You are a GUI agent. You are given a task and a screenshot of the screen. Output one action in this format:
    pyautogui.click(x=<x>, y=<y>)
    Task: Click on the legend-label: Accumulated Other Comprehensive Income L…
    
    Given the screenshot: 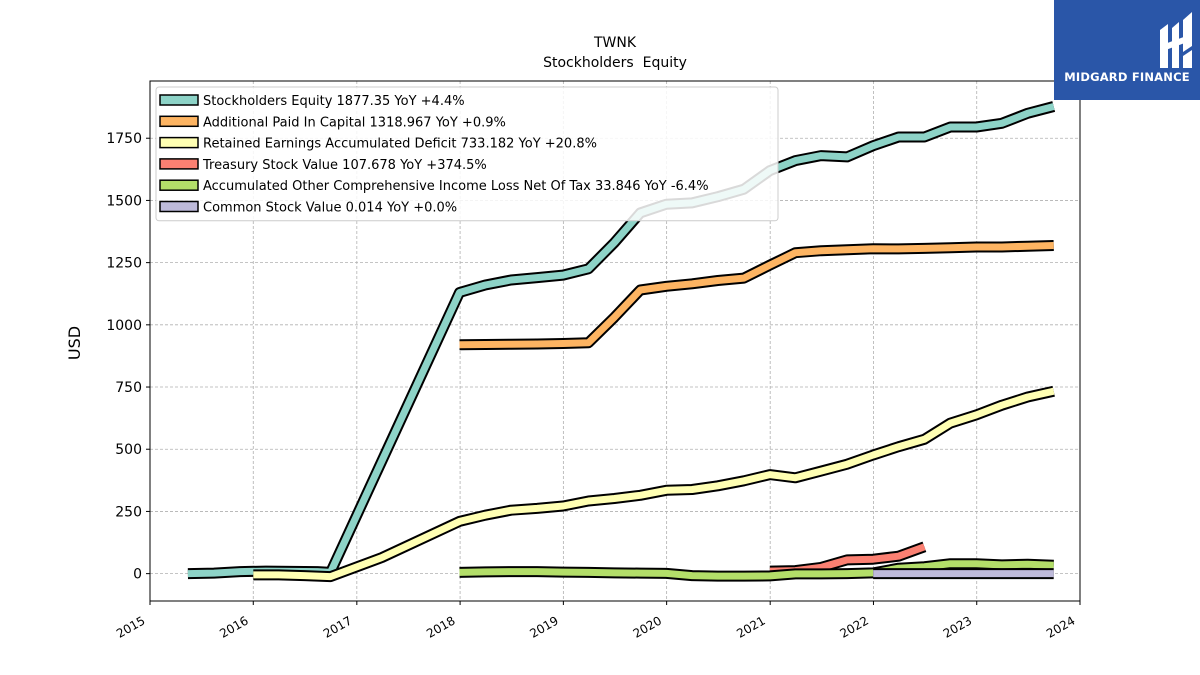 What is the action you would take?
    pyautogui.click(x=456, y=186)
    